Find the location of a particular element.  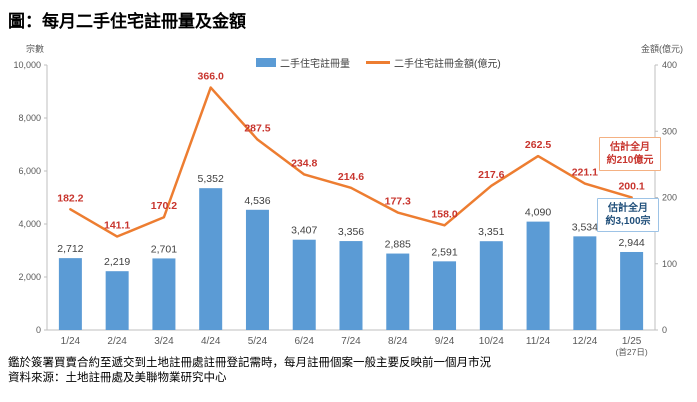

left-tick-label: 10,000 is located at coordinates (27, 65).